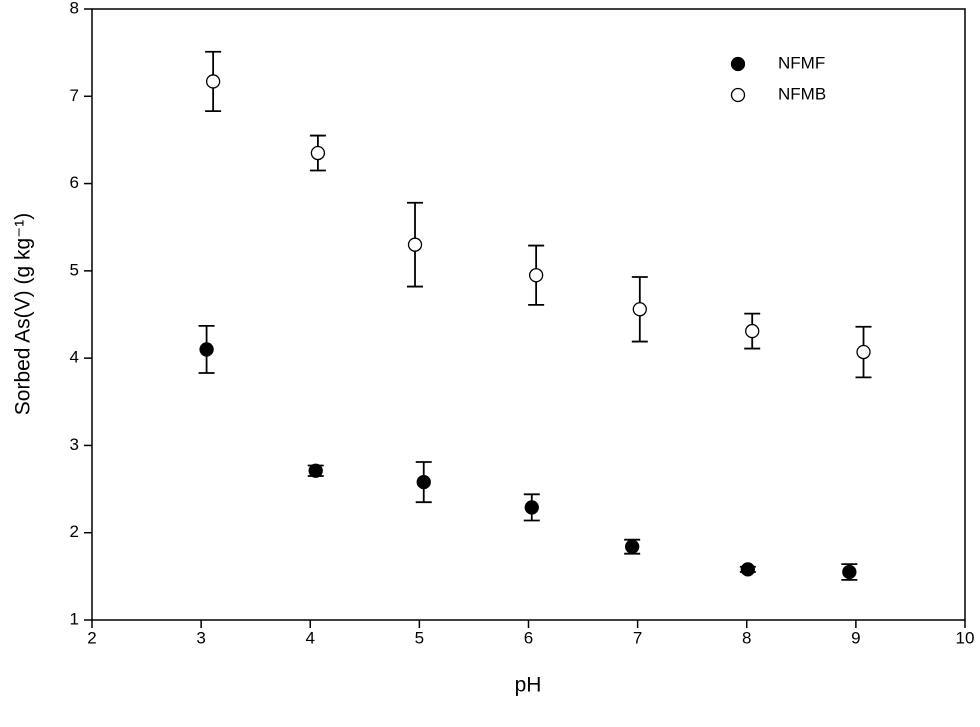  What do you see at coordinates (528, 685) in the screenshot?
I see `x-axis-title: pH` at bounding box center [528, 685].